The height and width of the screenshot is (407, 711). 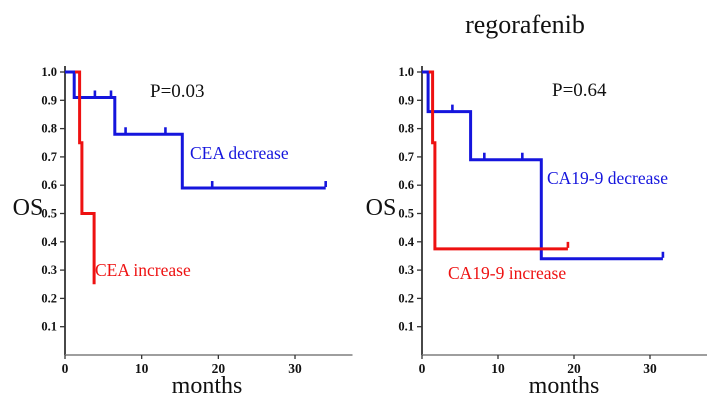 What do you see at coordinates (525, 24) in the screenshot?
I see `figure-title: regorafenib` at bounding box center [525, 24].